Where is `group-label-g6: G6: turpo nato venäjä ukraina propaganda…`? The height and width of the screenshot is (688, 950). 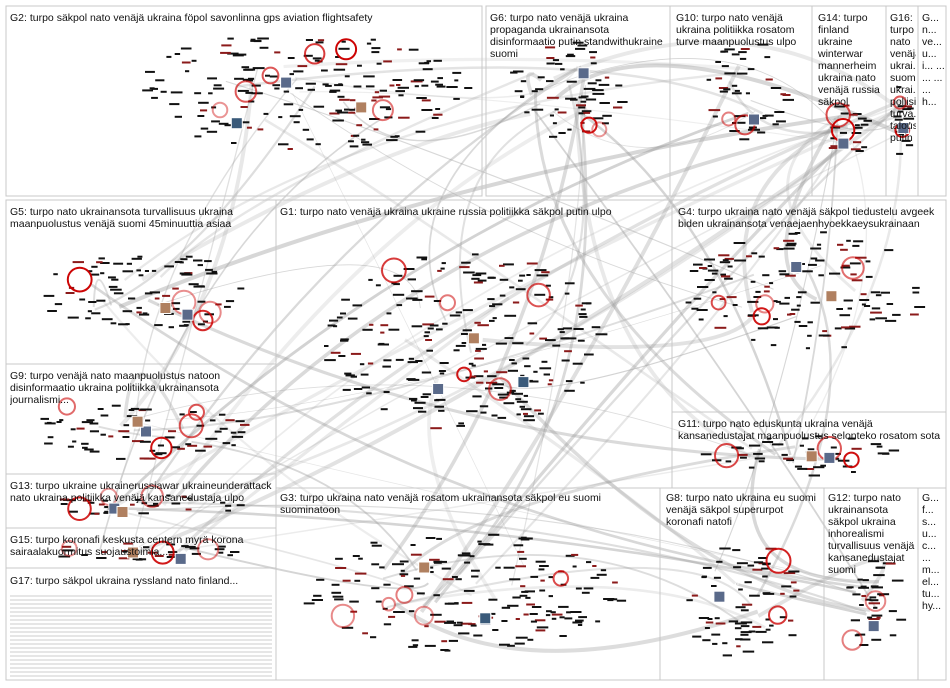
group-label-g6: G6: turpo nato venäjä ukraina propaganda… is located at coordinates (576, 36).